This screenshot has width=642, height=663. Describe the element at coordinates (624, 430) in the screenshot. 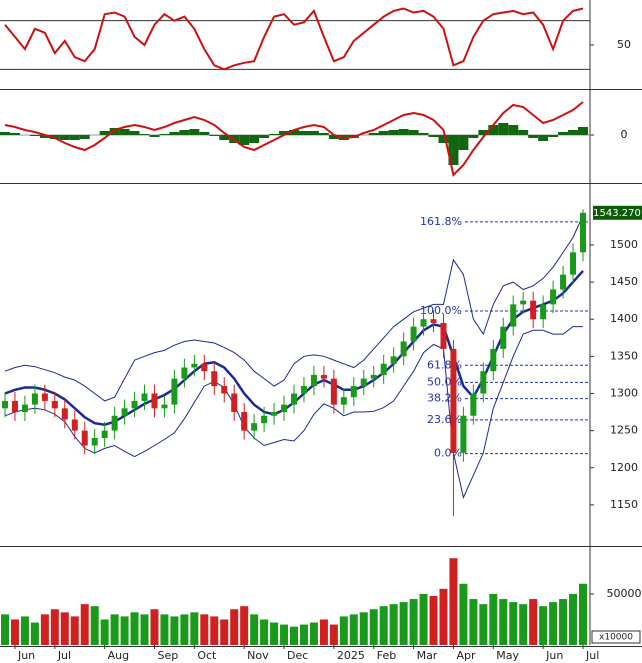

I see `y-tick-label: 1250` at that location.